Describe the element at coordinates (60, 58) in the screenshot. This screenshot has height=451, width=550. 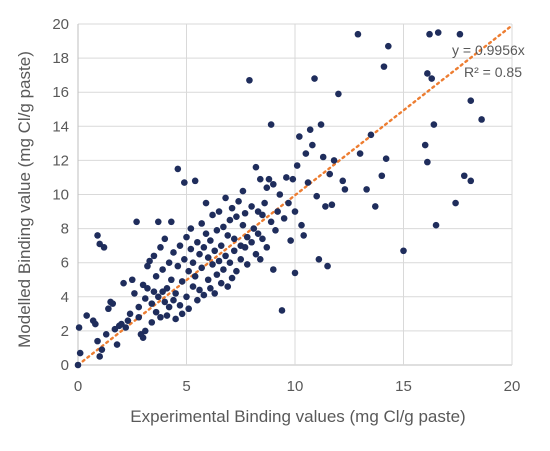
I see `y-tick-label: 18` at that location.